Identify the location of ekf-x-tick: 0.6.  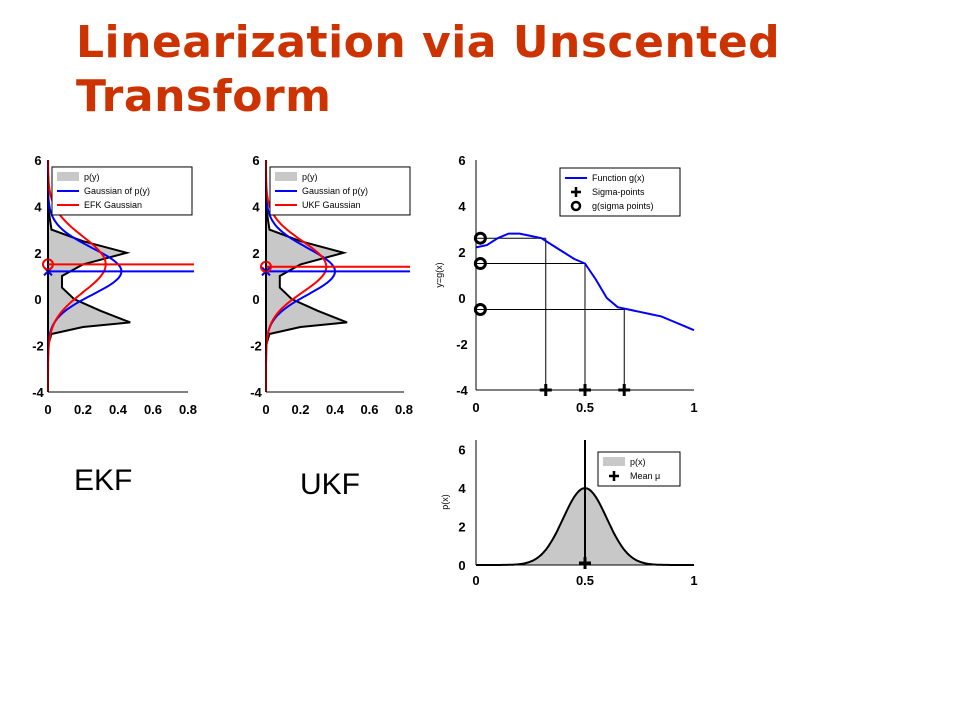
(153, 409).